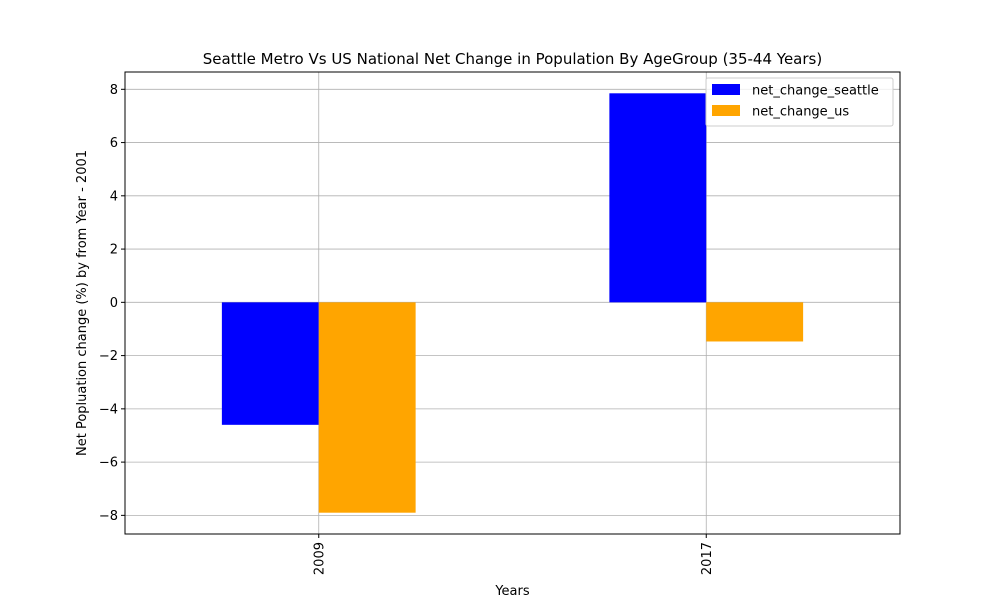 The image size is (1000, 604). Describe the element at coordinates (270, 363) in the screenshot. I see `bar-net_change_seattle-2009` at that location.